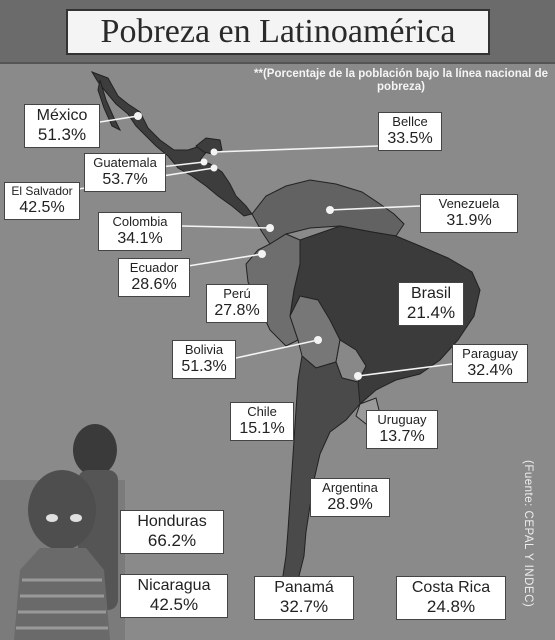 Image resolution: width=555 pixels, height=640 pixels. I want to click on poverty-value: 31.9%, so click(469, 220).